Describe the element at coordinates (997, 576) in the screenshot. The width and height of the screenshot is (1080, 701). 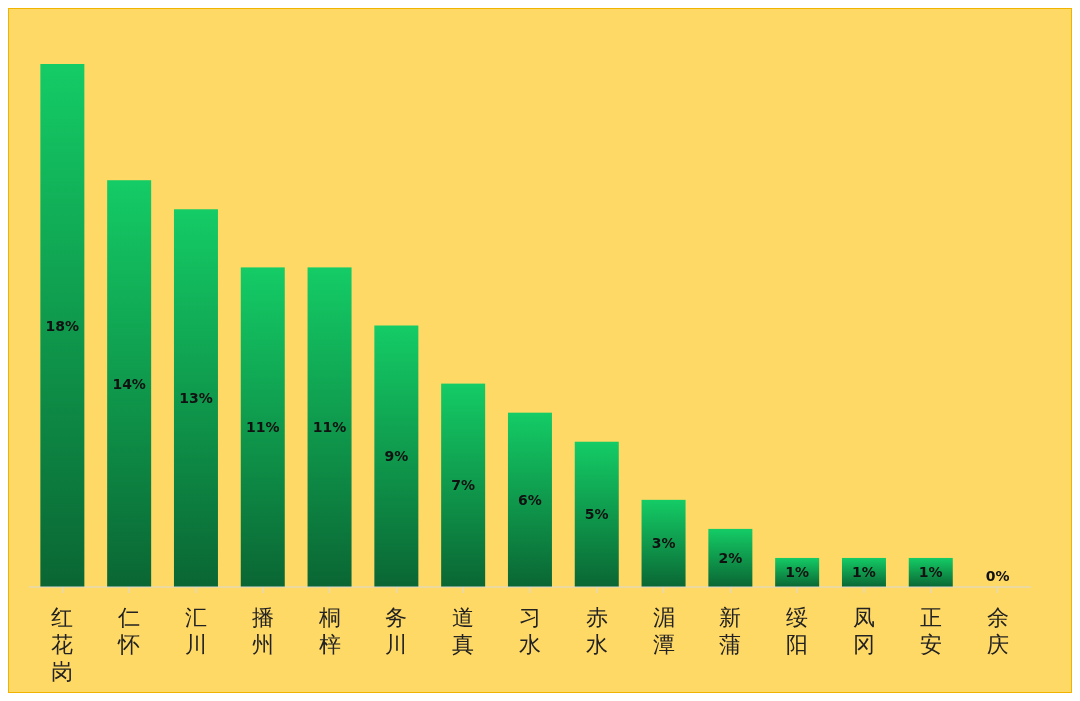
I see `data-label: 0%` at that location.